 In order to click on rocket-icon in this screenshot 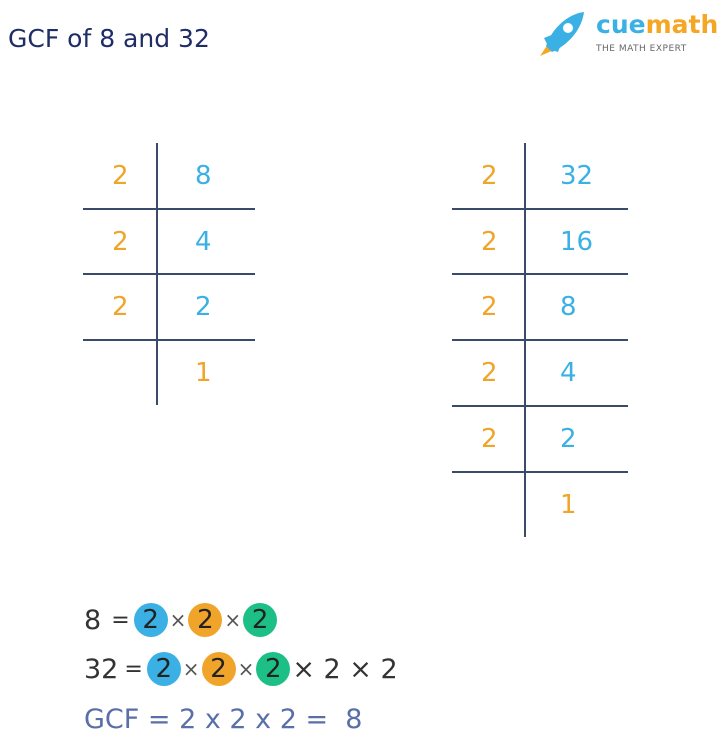, I will do `click(562, 34)`.